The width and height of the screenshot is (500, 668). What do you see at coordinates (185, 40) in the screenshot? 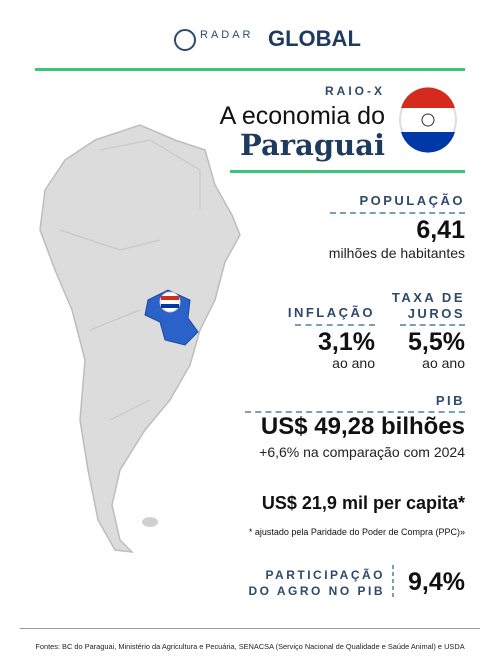
I see `logo-mark` at bounding box center [185, 40].